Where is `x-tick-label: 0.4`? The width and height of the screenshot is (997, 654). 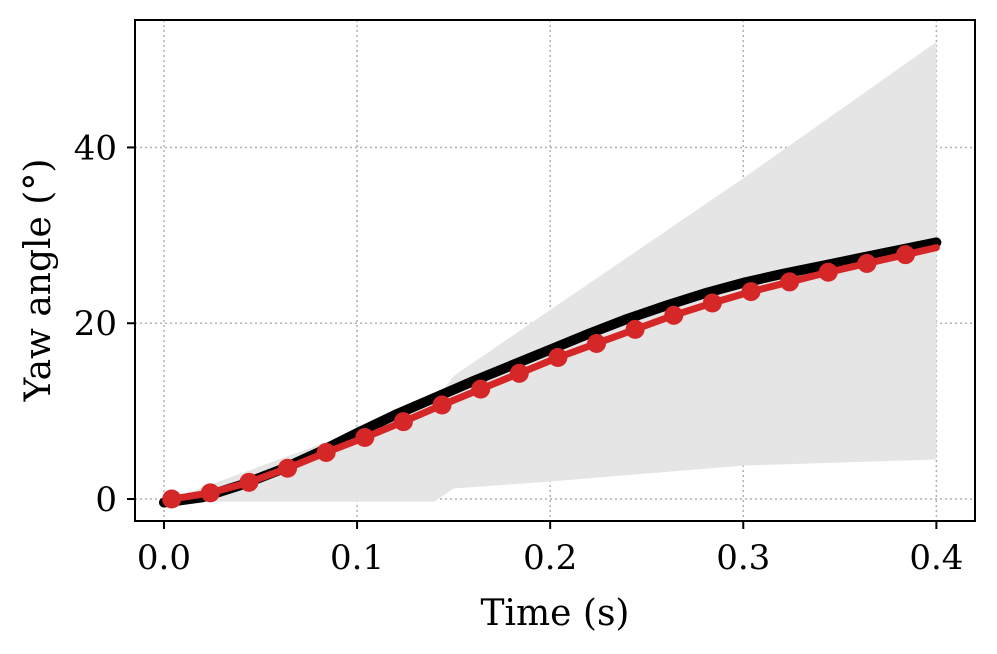
x-tick-label: 0.4 is located at coordinates (936, 558).